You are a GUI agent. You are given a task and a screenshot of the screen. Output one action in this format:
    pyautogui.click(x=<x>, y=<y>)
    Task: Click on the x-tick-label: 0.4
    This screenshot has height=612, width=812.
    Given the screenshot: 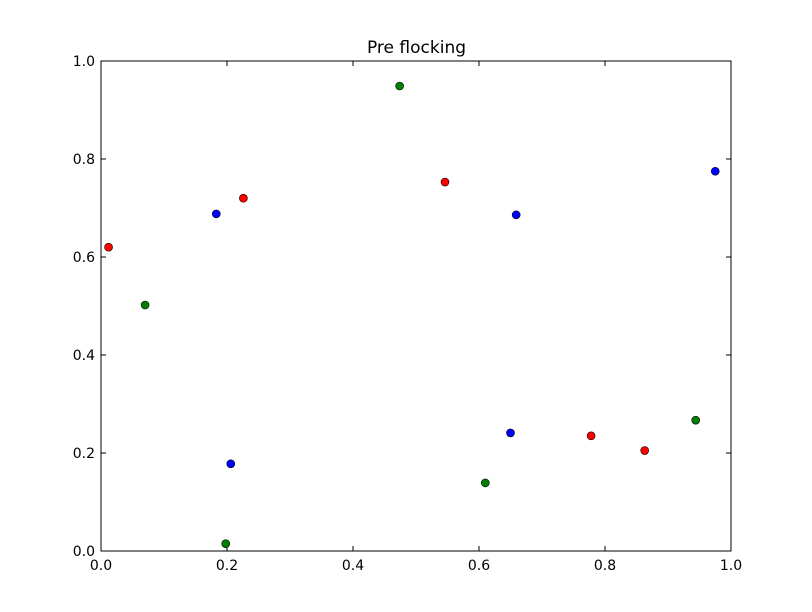 What is the action you would take?
    pyautogui.click(x=353, y=566)
    